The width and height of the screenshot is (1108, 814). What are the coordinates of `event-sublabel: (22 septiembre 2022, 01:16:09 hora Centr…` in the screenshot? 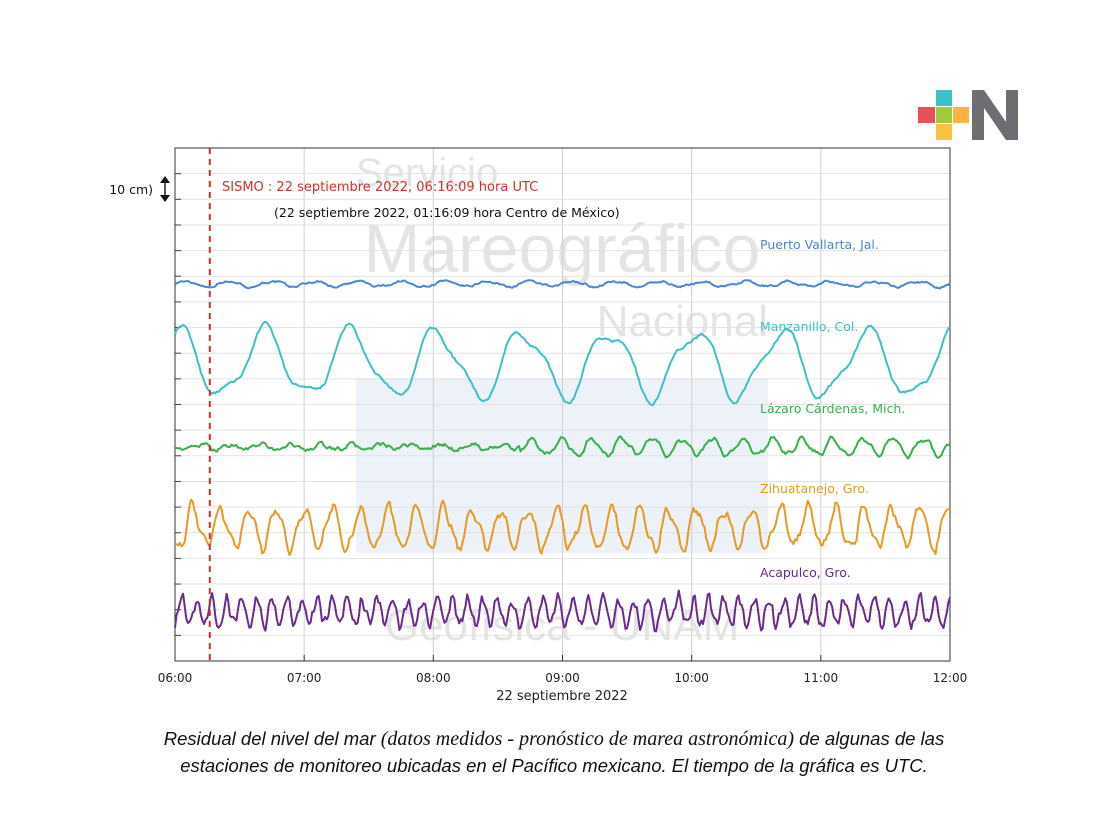 It's located at (447, 212).